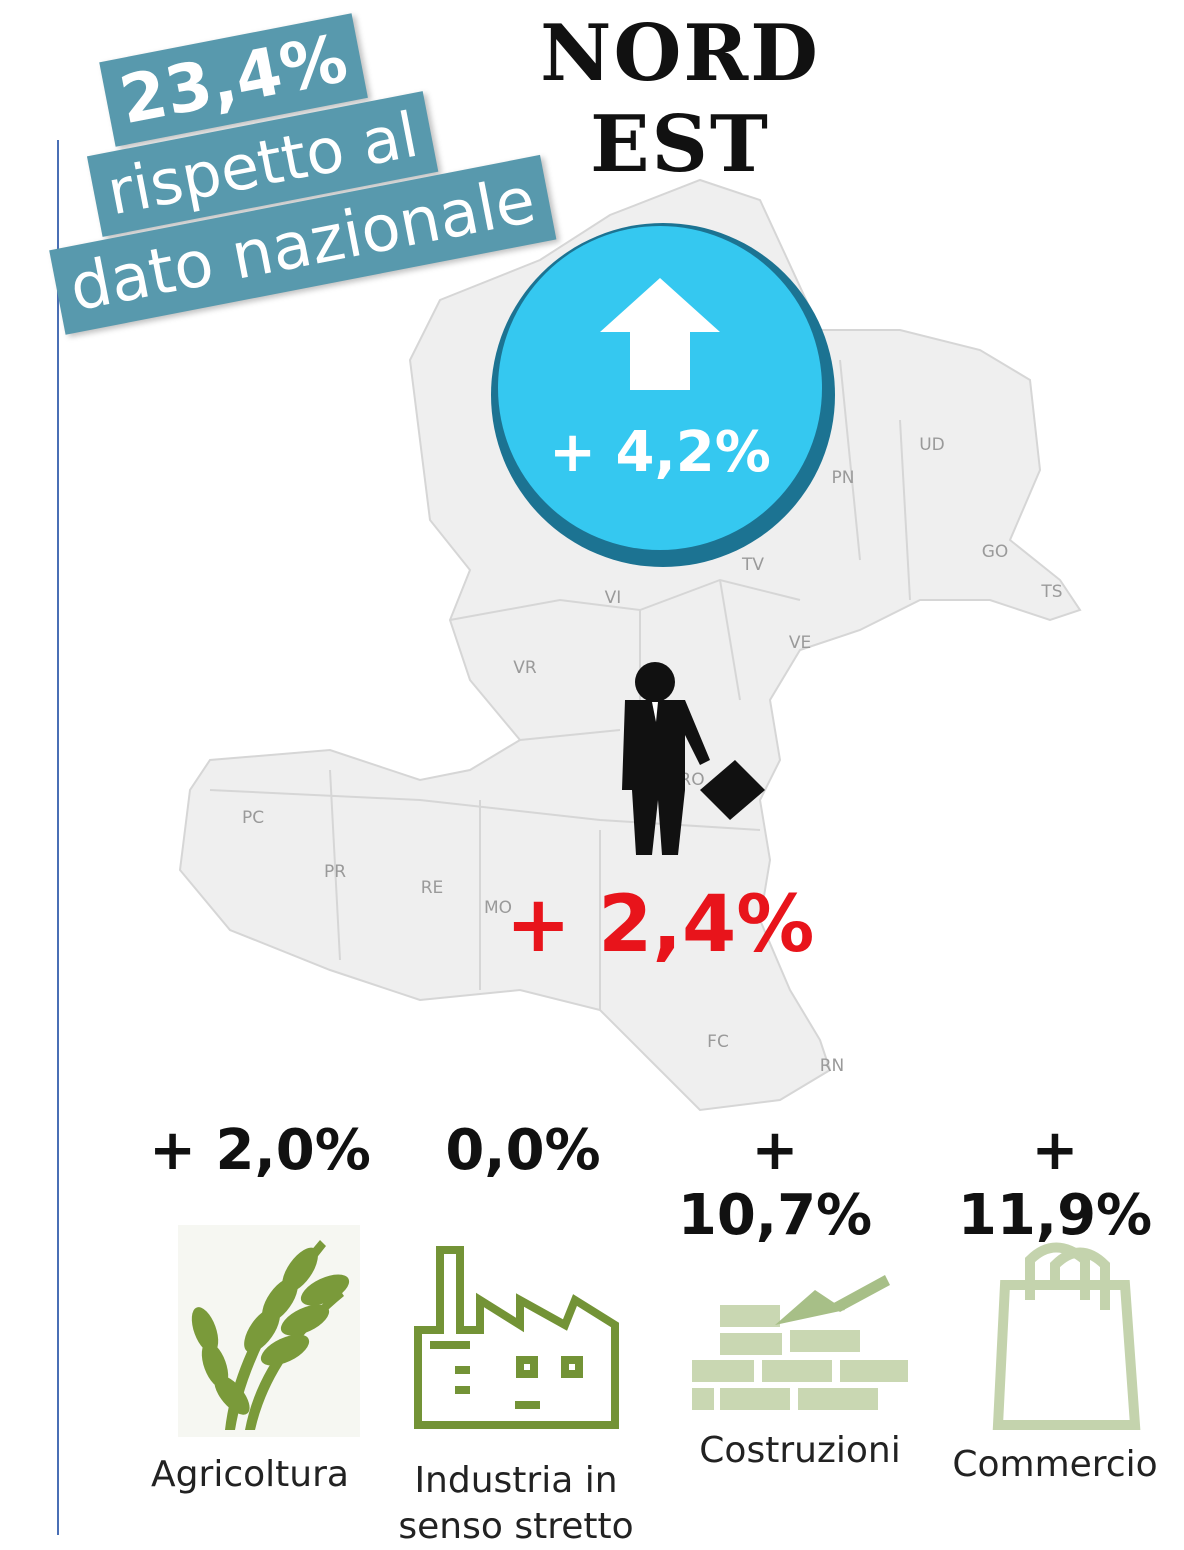  What do you see at coordinates (1055, 1183) in the screenshot?
I see `sector-value: + 11,9%` at bounding box center [1055, 1183].